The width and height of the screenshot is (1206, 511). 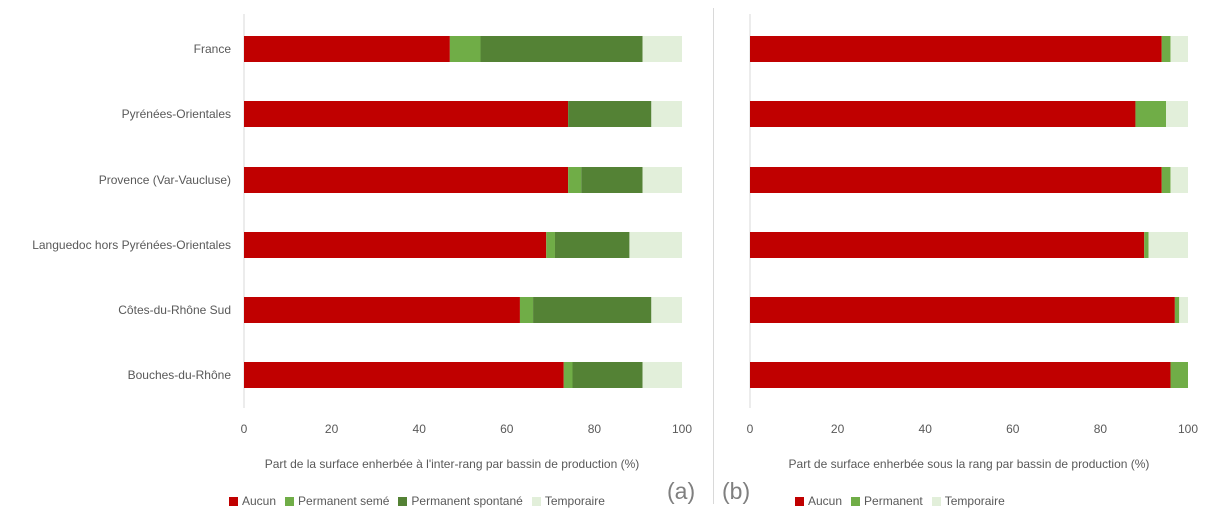 I want to click on legend-item: Permanent spontané, so click(x=460, y=501).